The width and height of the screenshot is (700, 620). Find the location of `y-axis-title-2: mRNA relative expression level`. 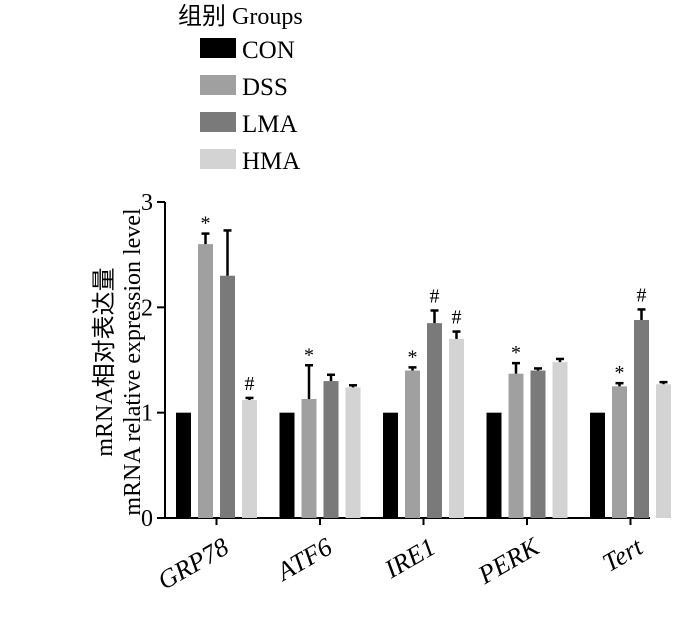

y-axis-title-2: mRNA relative expression level is located at coordinates (133, 362).